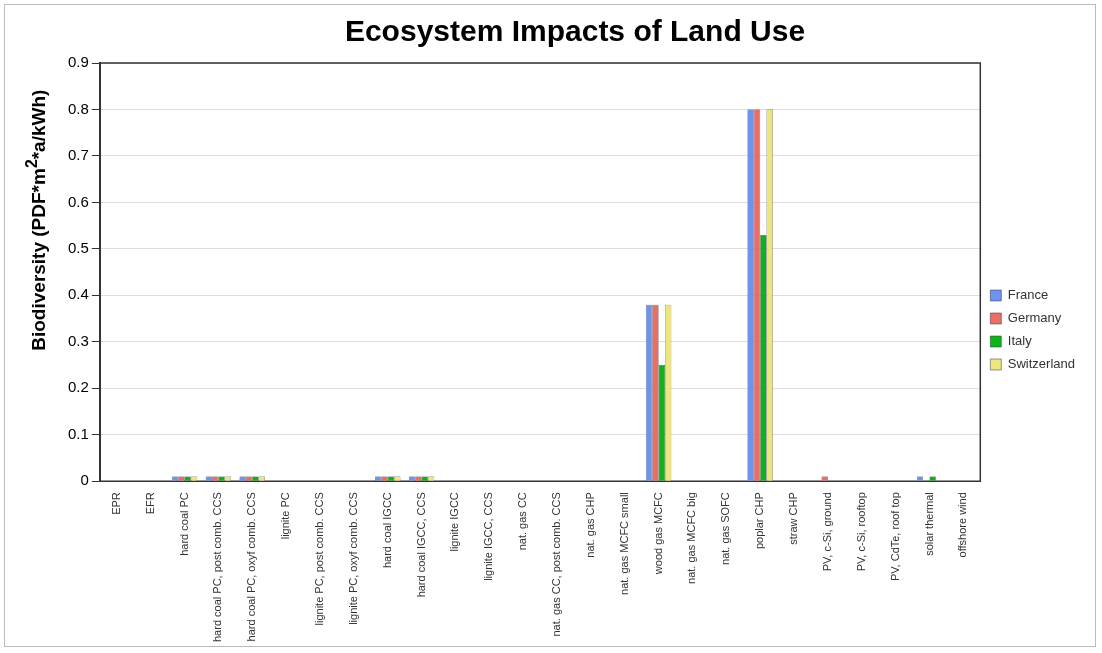 This screenshot has height=653, width=1102. I want to click on y-tick-label: 0.5, so click(78, 248).